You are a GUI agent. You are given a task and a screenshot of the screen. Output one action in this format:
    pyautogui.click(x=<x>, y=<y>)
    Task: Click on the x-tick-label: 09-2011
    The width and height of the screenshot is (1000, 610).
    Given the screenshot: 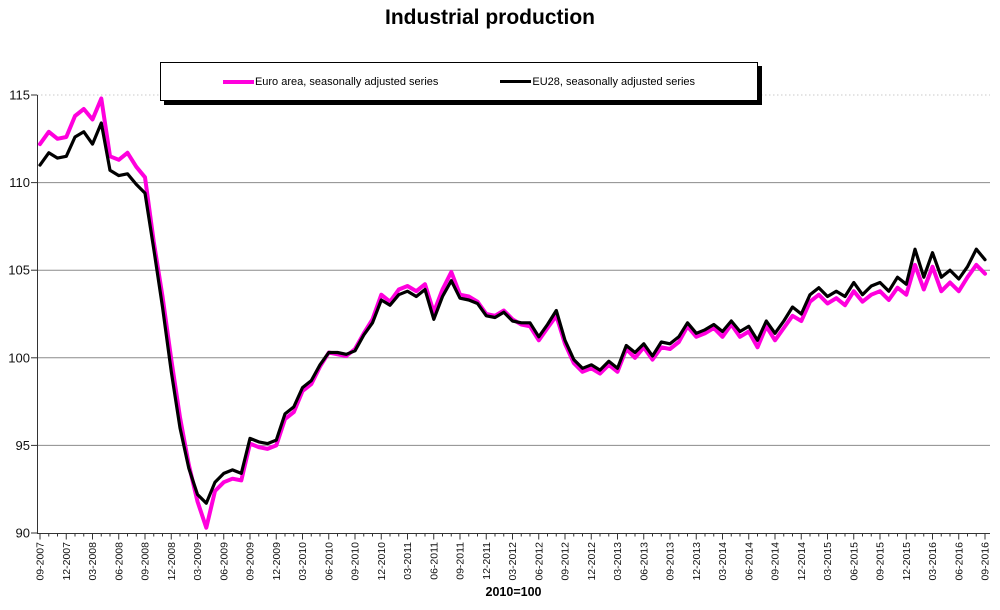 What is the action you would take?
    pyautogui.click(x=461, y=561)
    